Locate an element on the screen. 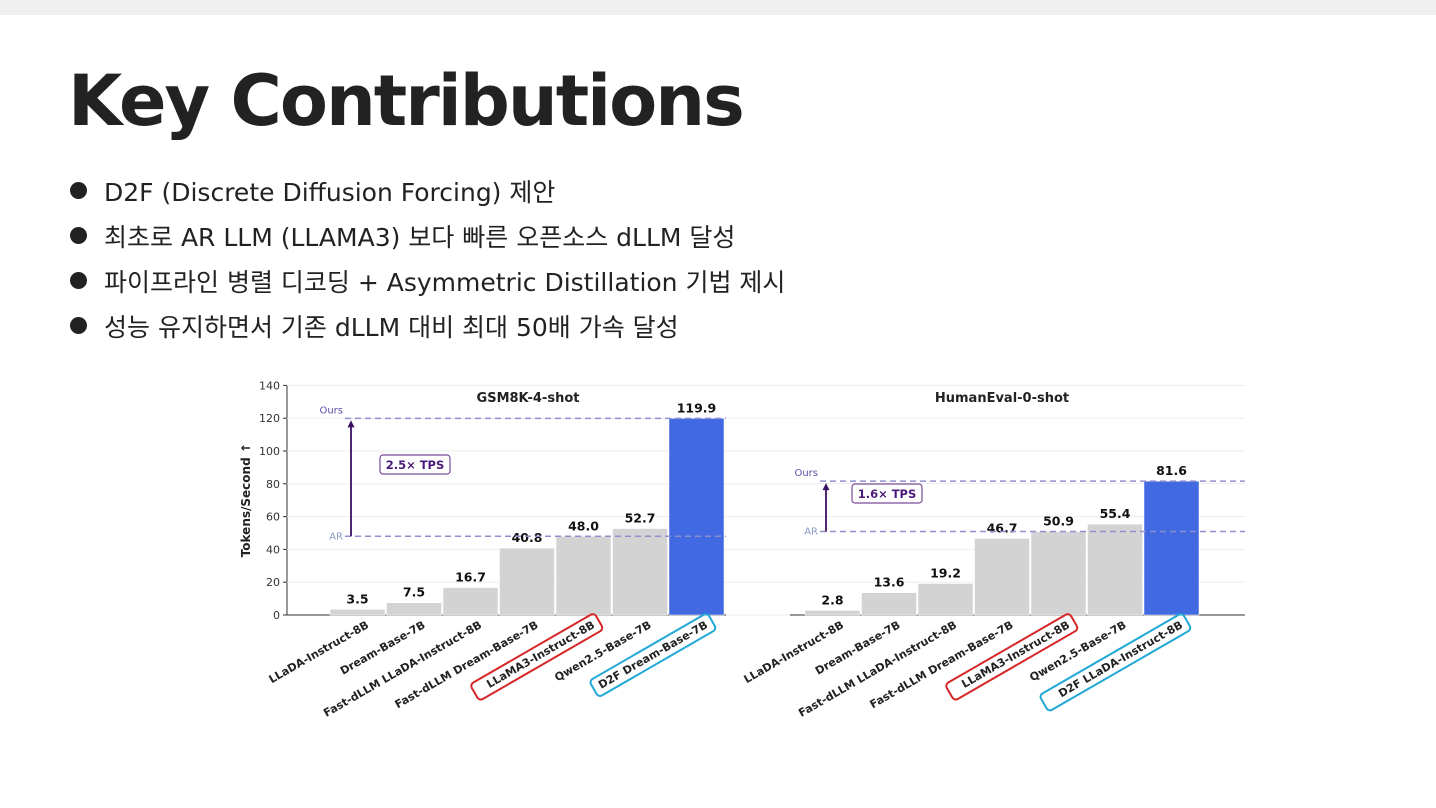 The width and height of the screenshot is (1436, 808). bar-value-label: 2.8 is located at coordinates (832, 599).